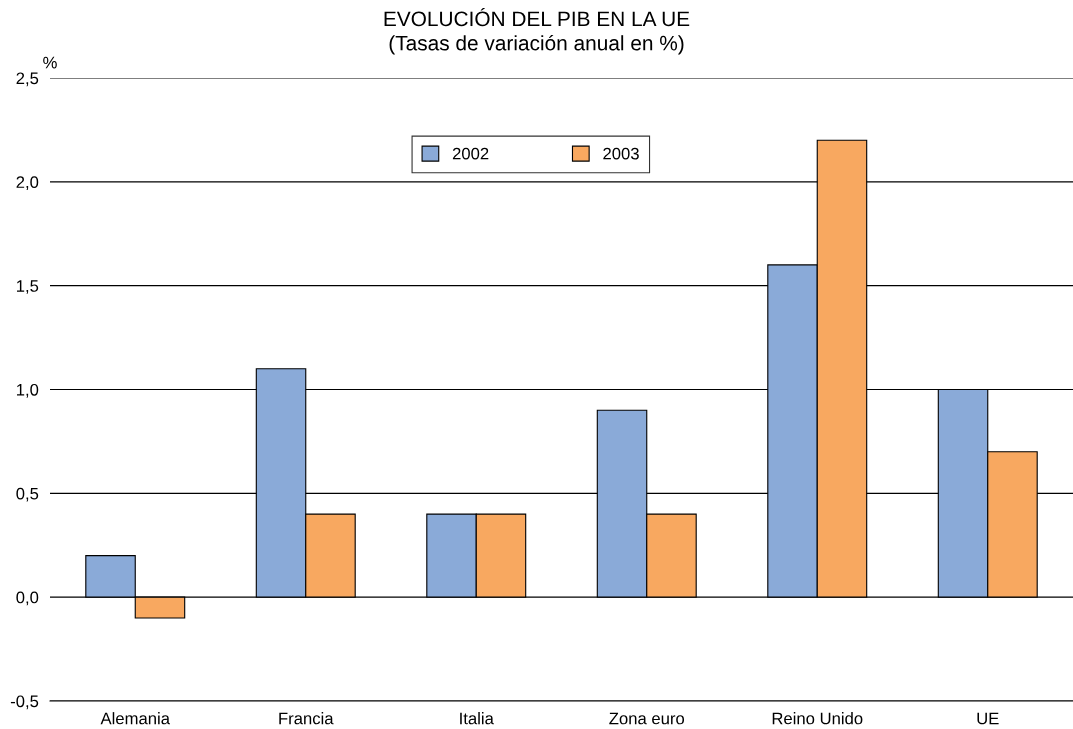 The width and height of the screenshot is (1073, 729). What do you see at coordinates (470, 153) in the screenshot?
I see `legend-label: 2002` at bounding box center [470, 153].